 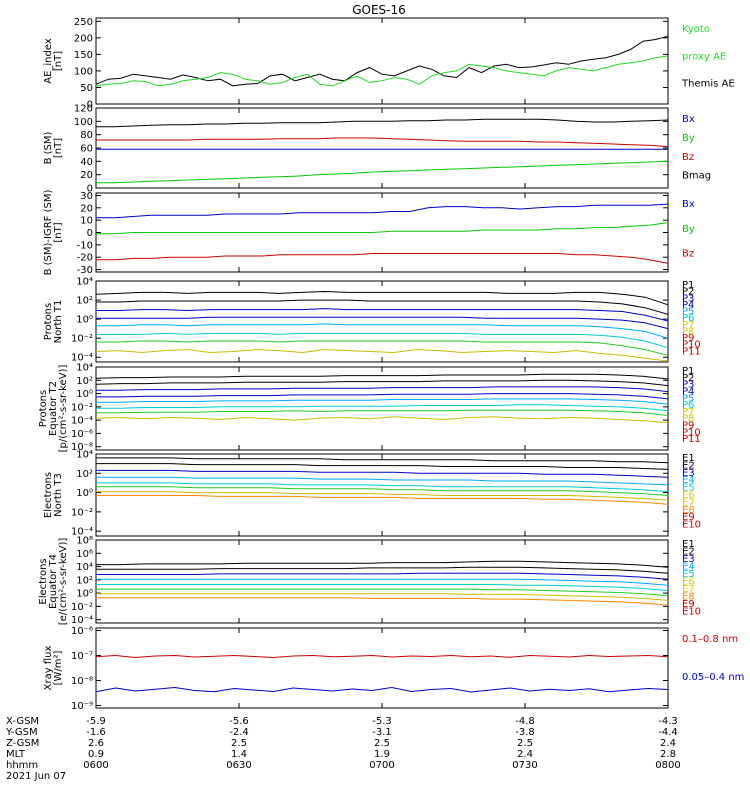 What do you see at coordinates (710, 639) in the screenshot?
I see `legend-entry: 0.1–0.8 nm` at bounding box center [710, 639].